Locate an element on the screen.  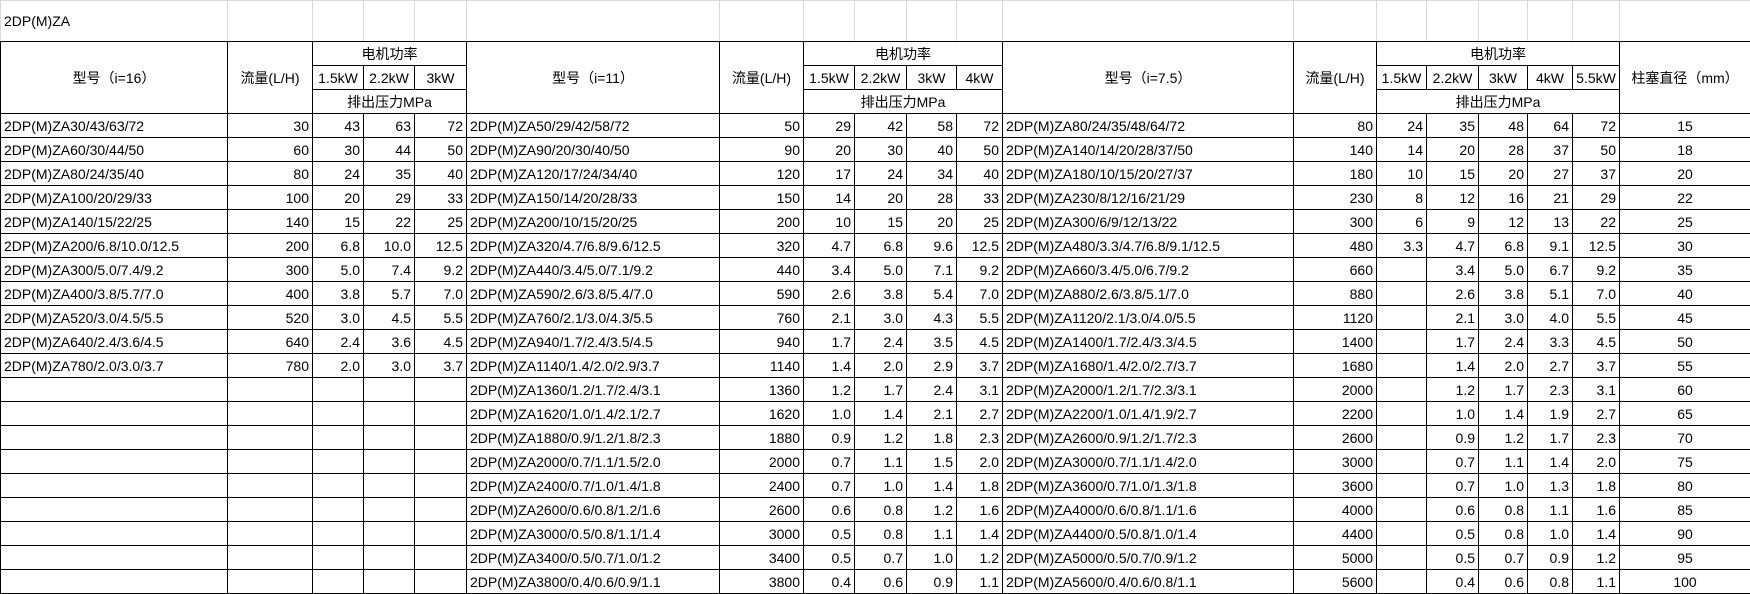
model-cell: 2DP(M)ZA3600/0.7/1.0/1.3/1.8 is located at coordinates (1148, 486).